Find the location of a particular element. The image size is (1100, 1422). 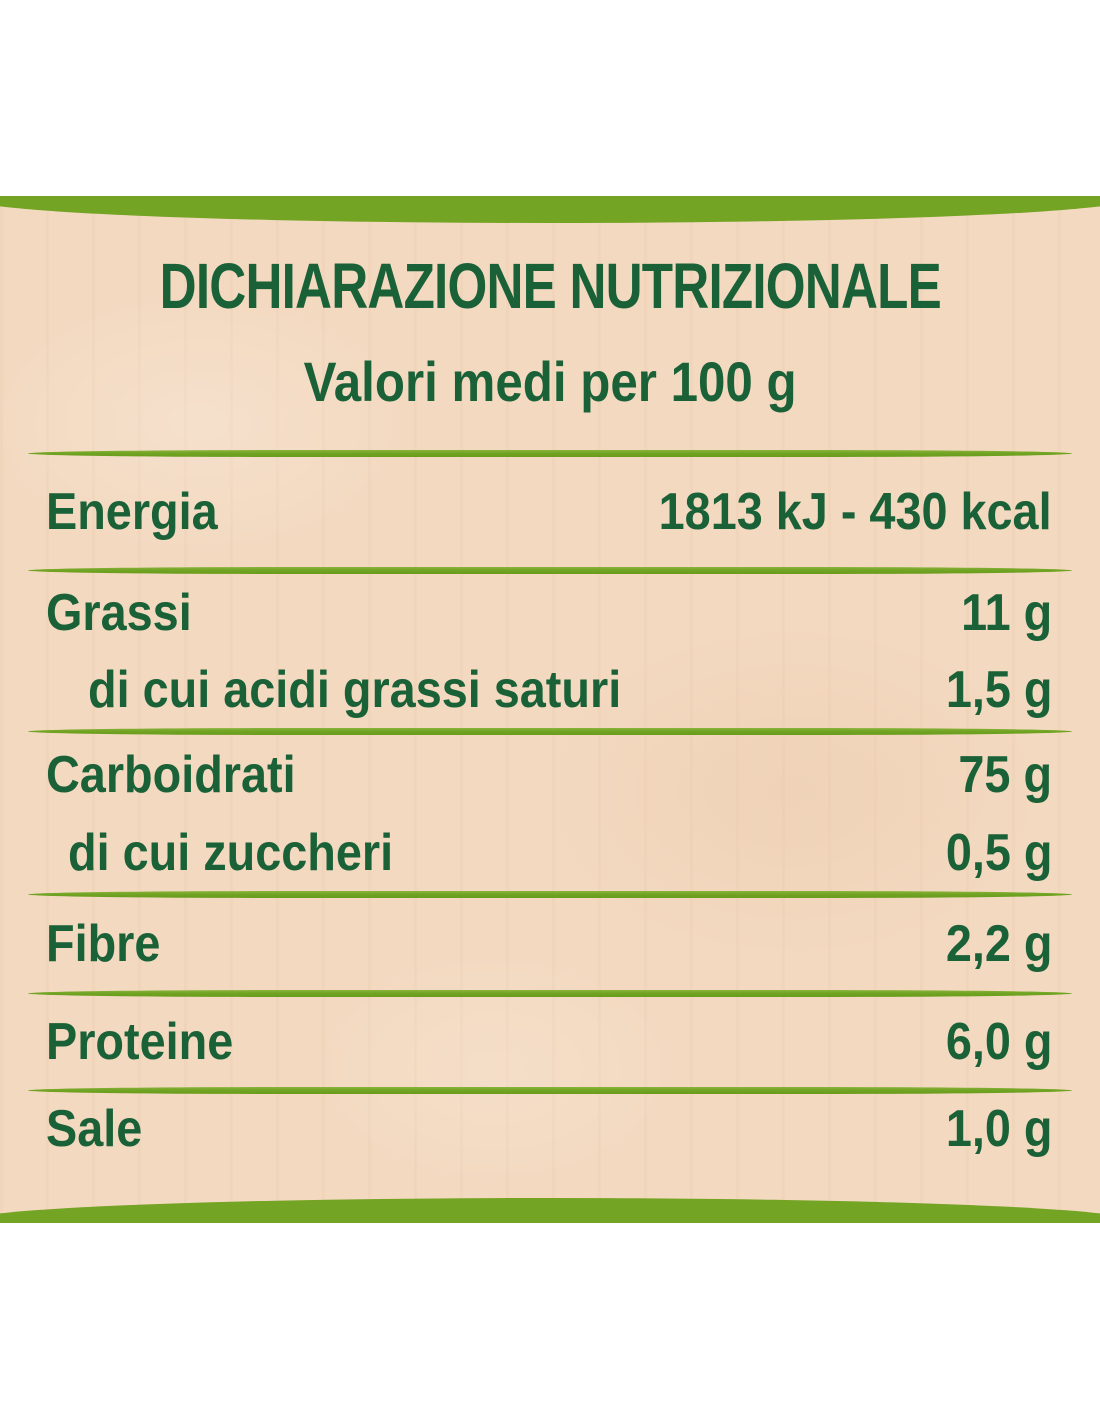

row-grassi-saturi: di cui acidi grassi saturi 1,5 g is located at coordinates (550, 689).